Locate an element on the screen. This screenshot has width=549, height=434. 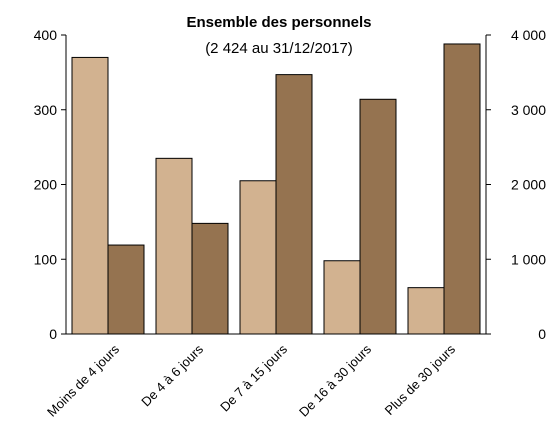
left-tick-label: 200 is located at coordinates (46, 185).